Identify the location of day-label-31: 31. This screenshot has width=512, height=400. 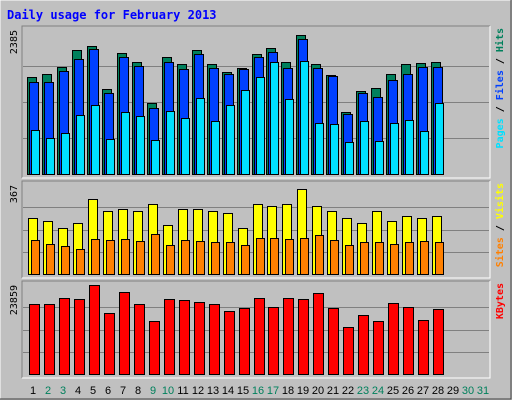
(483, 391).